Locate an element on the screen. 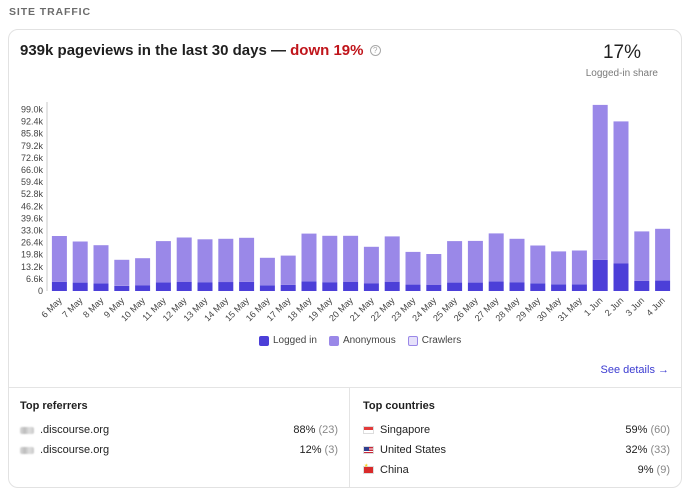 This screenshot has height=494, width=690. country-percent: 9% is located at coordinates (645, 470).